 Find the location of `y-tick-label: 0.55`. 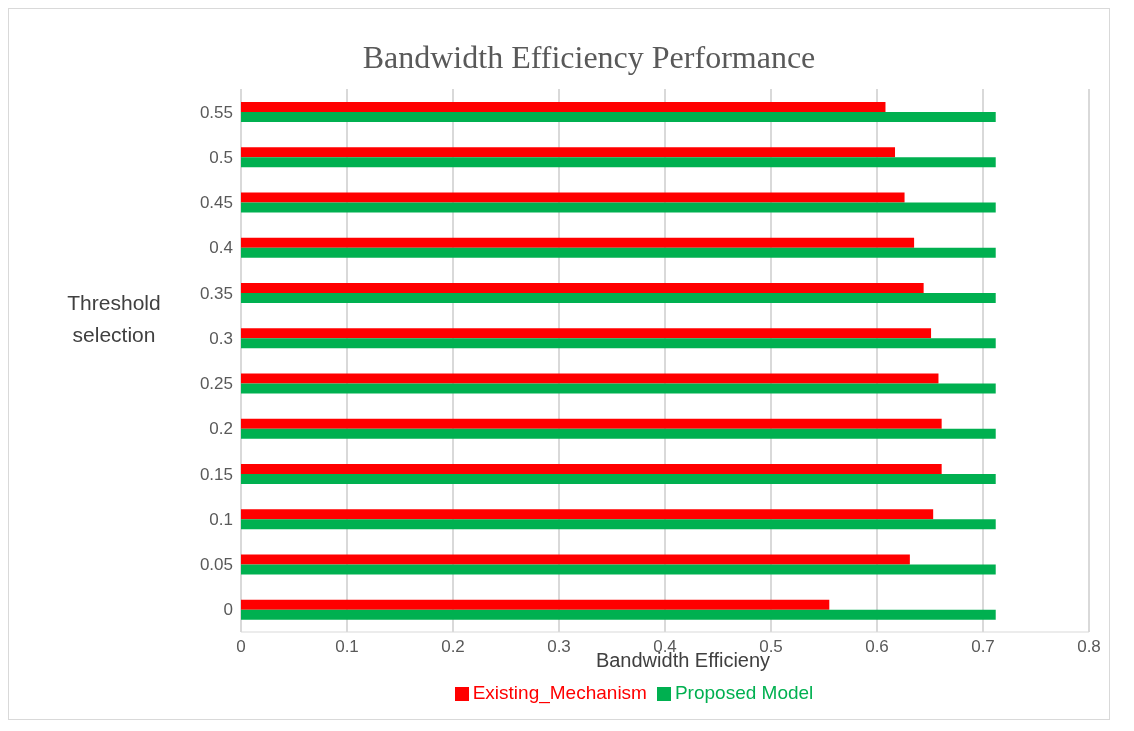

y-tick-label: 0.55 is located at coordinates (216, 112).